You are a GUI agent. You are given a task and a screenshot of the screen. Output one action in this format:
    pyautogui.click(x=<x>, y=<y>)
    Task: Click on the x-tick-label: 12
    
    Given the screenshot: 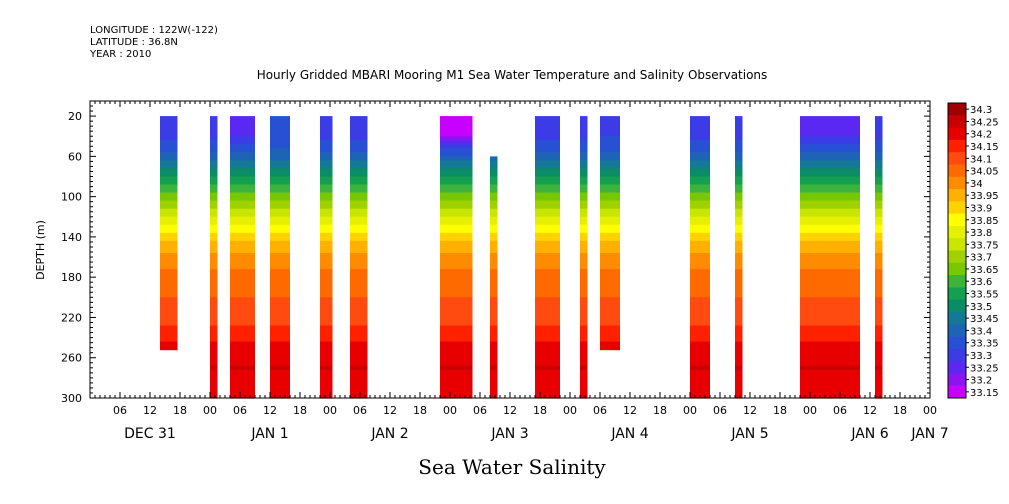 What is the action you would take?
    pyautogui.click(x=390, y=410)
    